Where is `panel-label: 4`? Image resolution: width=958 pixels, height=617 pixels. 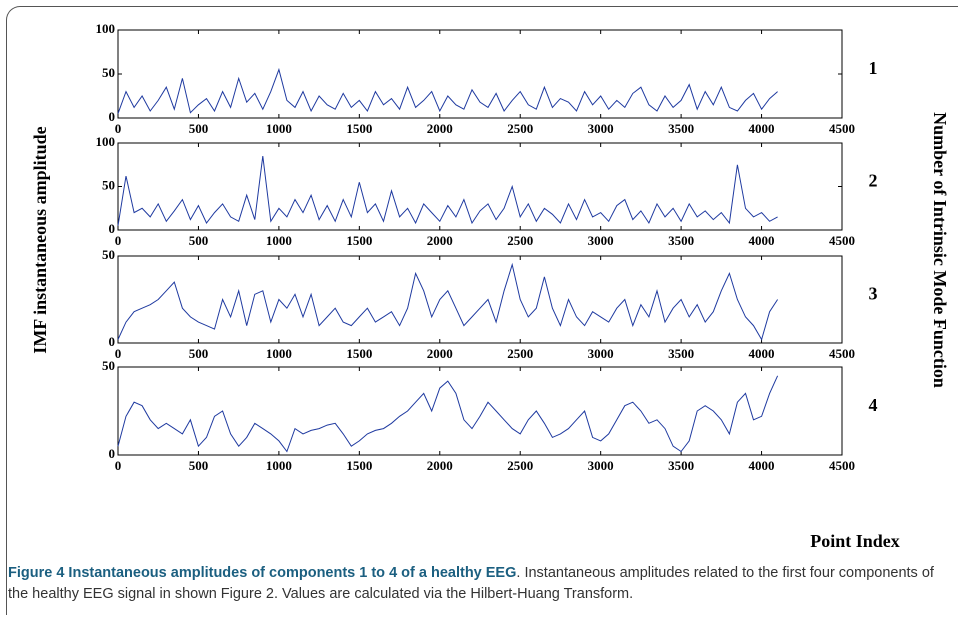
panel-label: 4 is located at coordinates (873, 405).